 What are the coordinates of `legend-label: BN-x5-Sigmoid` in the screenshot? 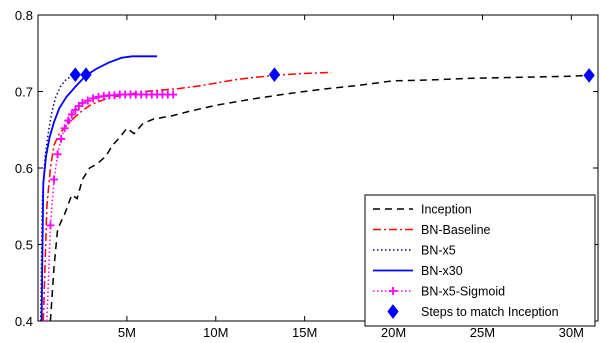 It's located at (463, 292).